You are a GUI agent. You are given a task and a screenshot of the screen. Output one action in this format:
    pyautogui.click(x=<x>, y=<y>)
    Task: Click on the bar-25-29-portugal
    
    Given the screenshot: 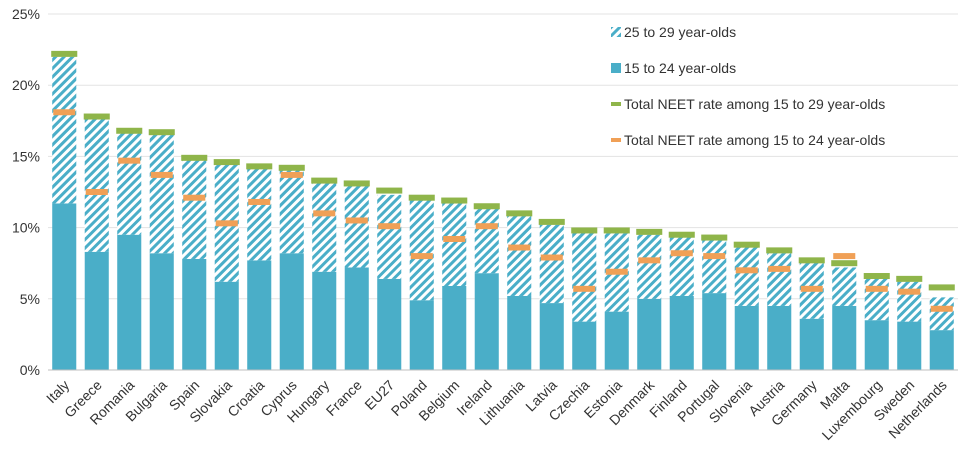 What is the action you would take?
    pyautogui.click(x=714, y=267)
    